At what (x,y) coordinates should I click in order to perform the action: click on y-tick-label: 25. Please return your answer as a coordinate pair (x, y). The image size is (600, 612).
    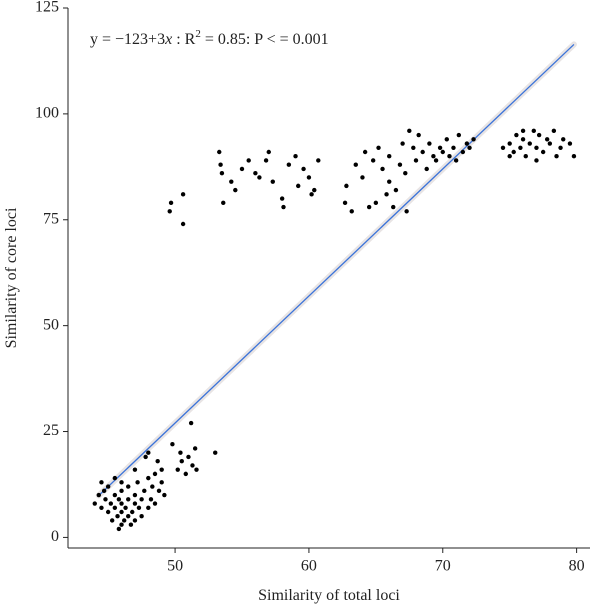
    Looking at the image, I should click on (51, 430).